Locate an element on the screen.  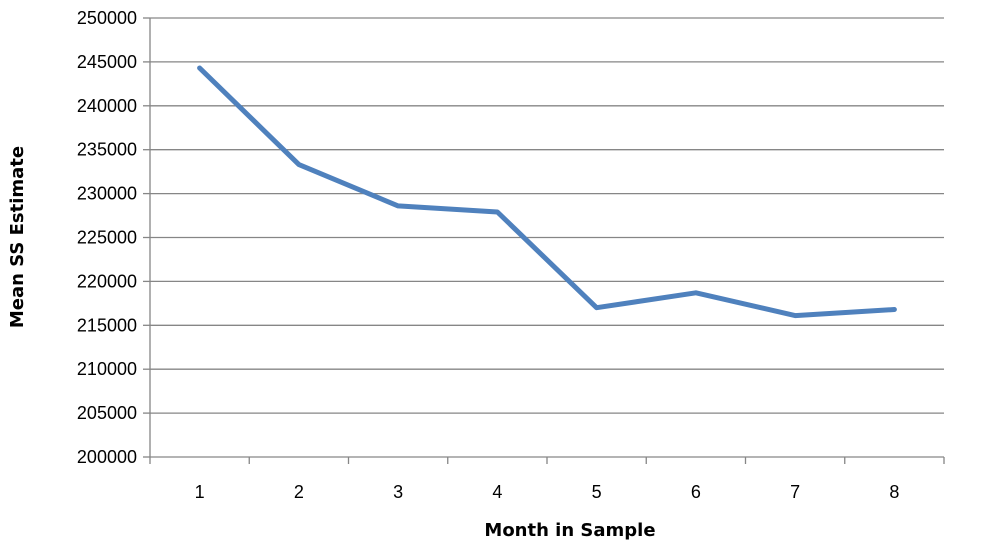
x-tick-label: 4 is located at coordinates (497, 492).